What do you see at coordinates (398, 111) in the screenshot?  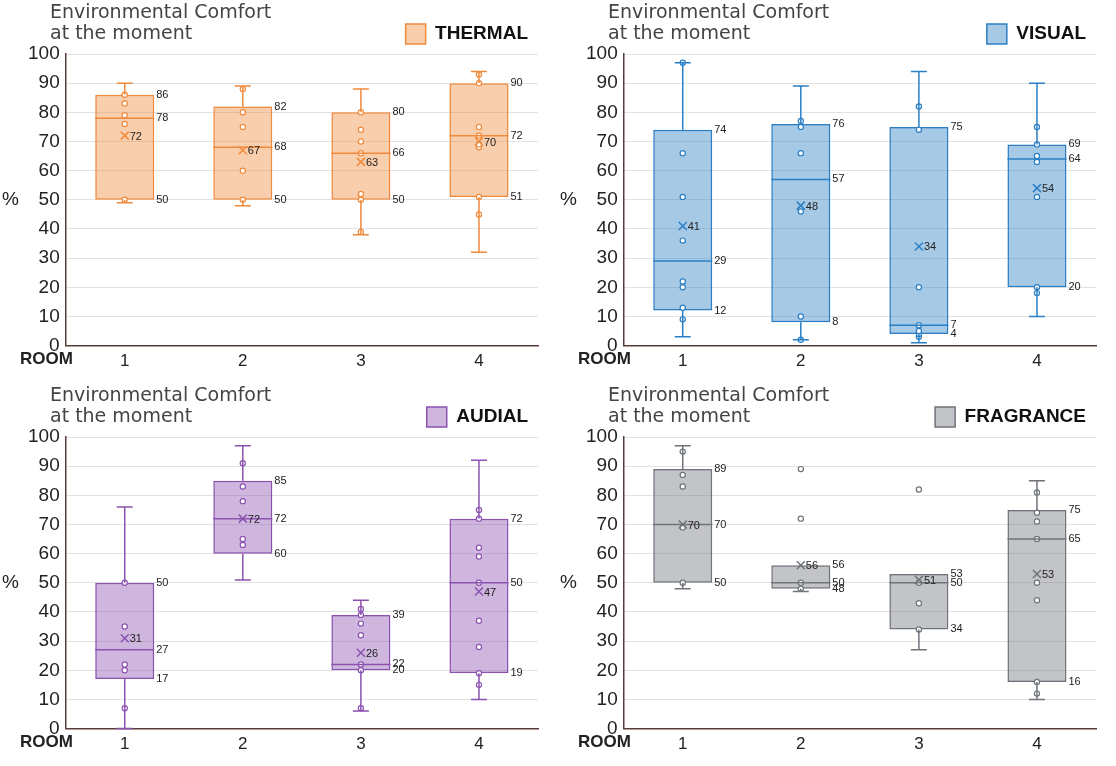 I see `annotation: 80` at bounding box center [398, 111].